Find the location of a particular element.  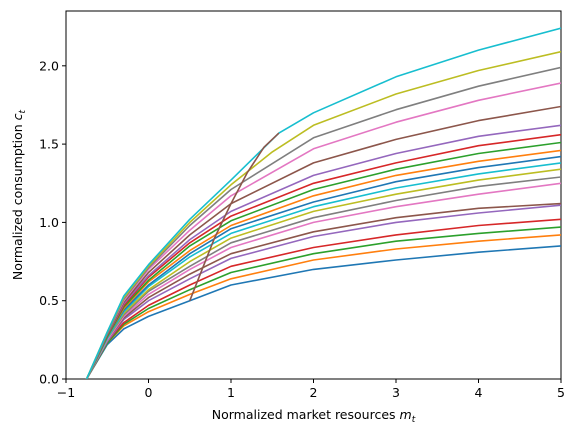

x-tick-label: 1 is located at coordinates (231, 392).